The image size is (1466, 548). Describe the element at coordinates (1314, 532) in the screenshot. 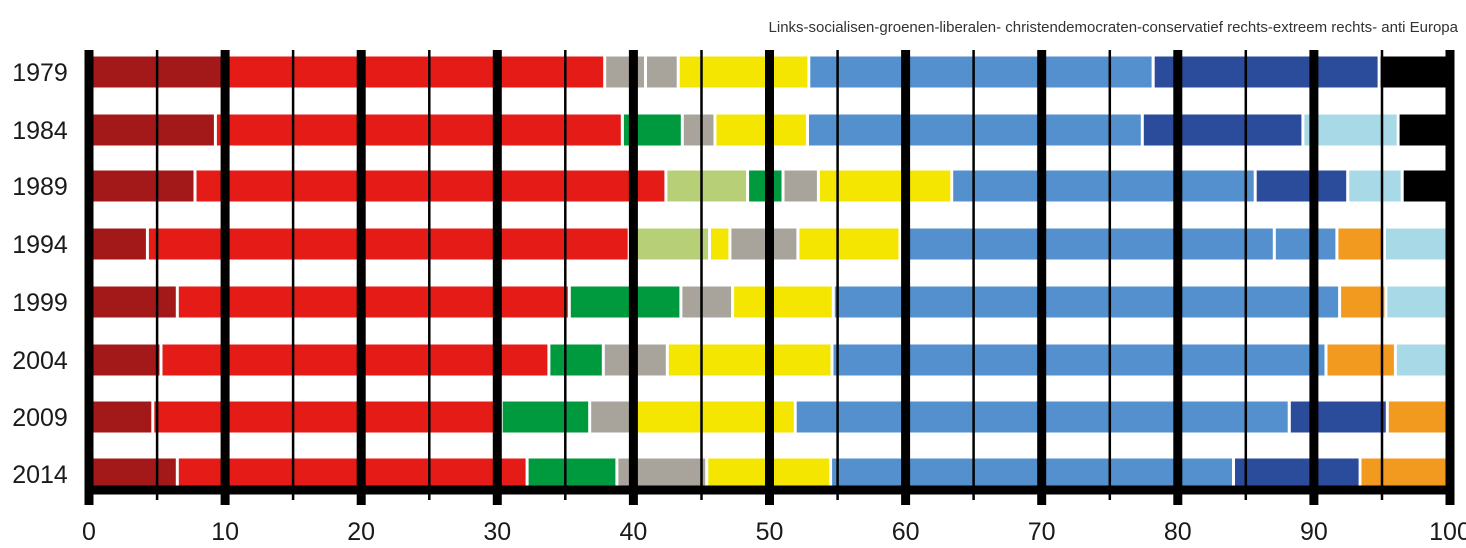

I see `x-tick-label-90: 90` at that location.